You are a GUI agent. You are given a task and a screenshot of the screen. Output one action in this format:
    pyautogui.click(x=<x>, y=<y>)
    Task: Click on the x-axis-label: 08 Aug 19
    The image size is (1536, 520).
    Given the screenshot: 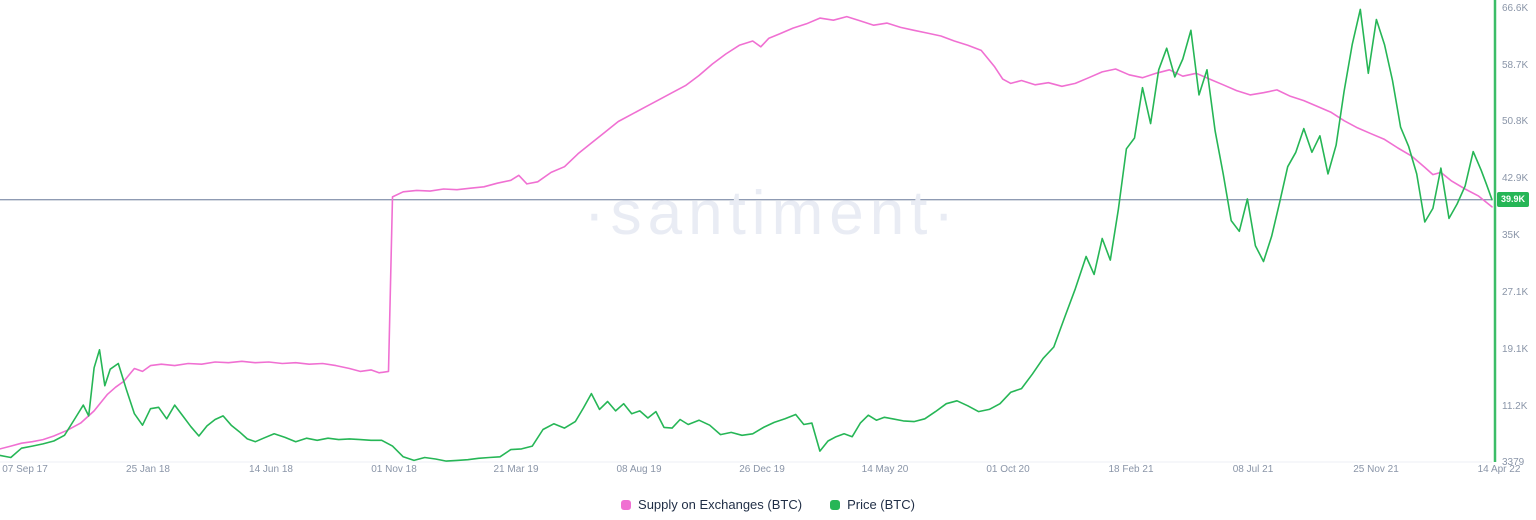 What is the action you would take?
    pyautogui.click(x=639, y=469)
    